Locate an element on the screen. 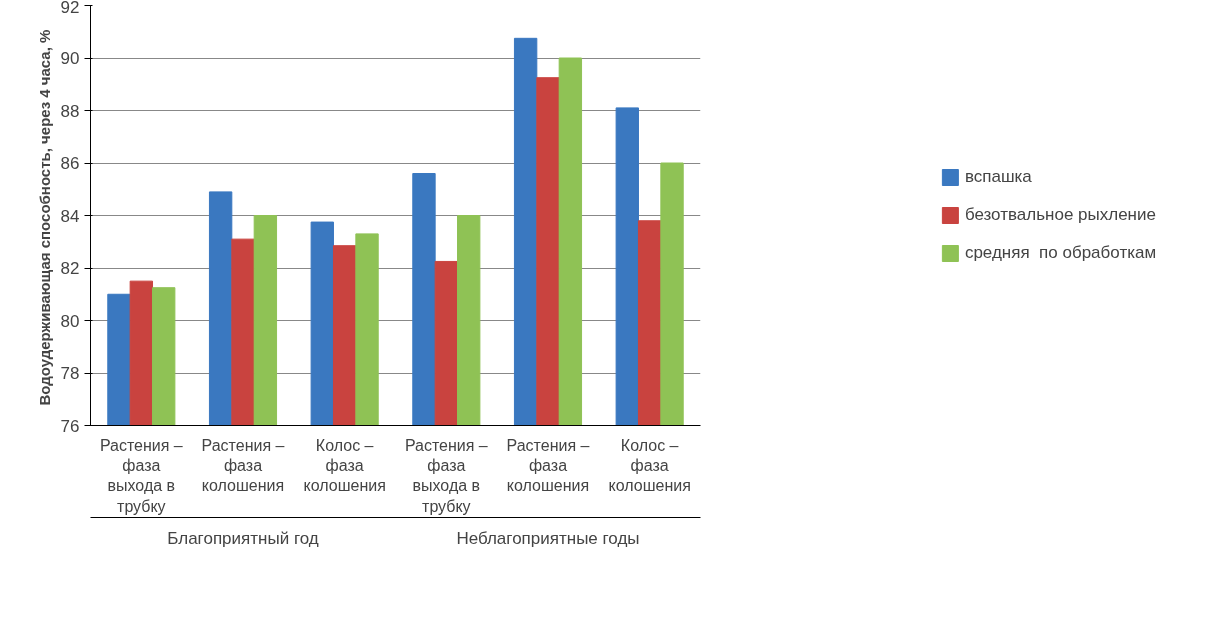 This screenshot has height=628, width=1210. y-axis-title: Водоудерживающая способность, через 4 часа, % is located at coordinates (44, 217).